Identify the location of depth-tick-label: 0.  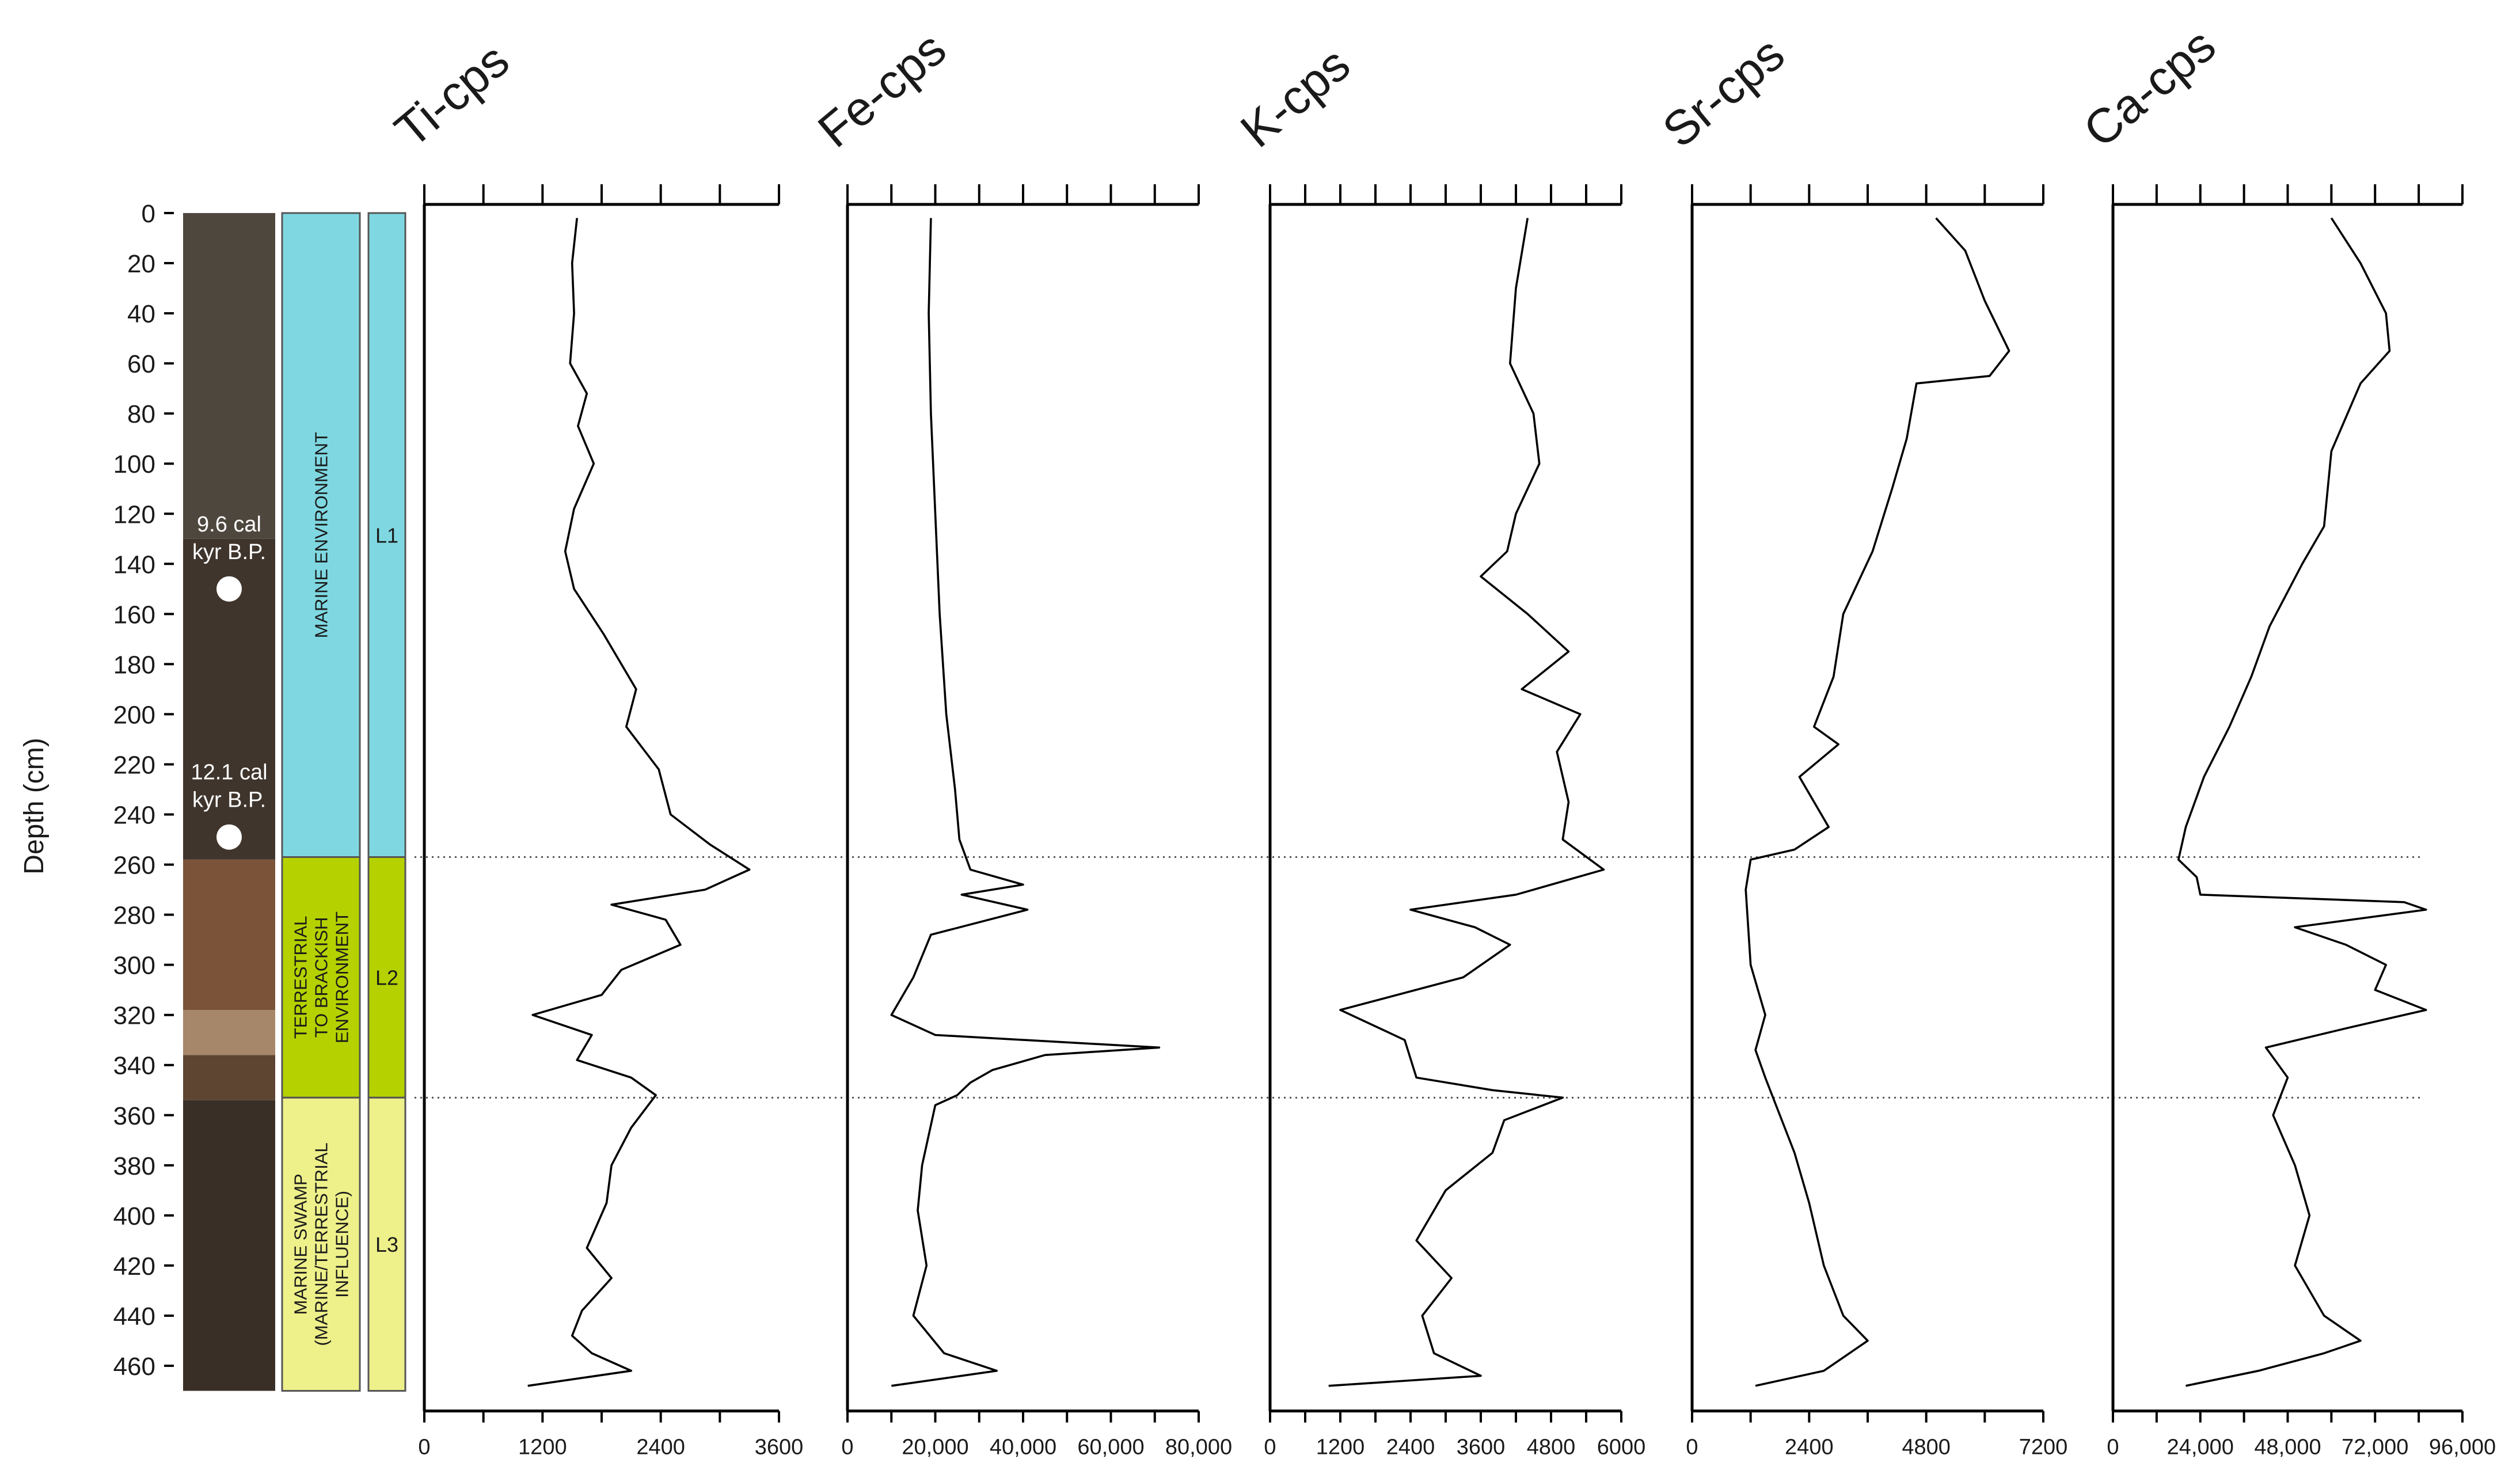
(148, 214).